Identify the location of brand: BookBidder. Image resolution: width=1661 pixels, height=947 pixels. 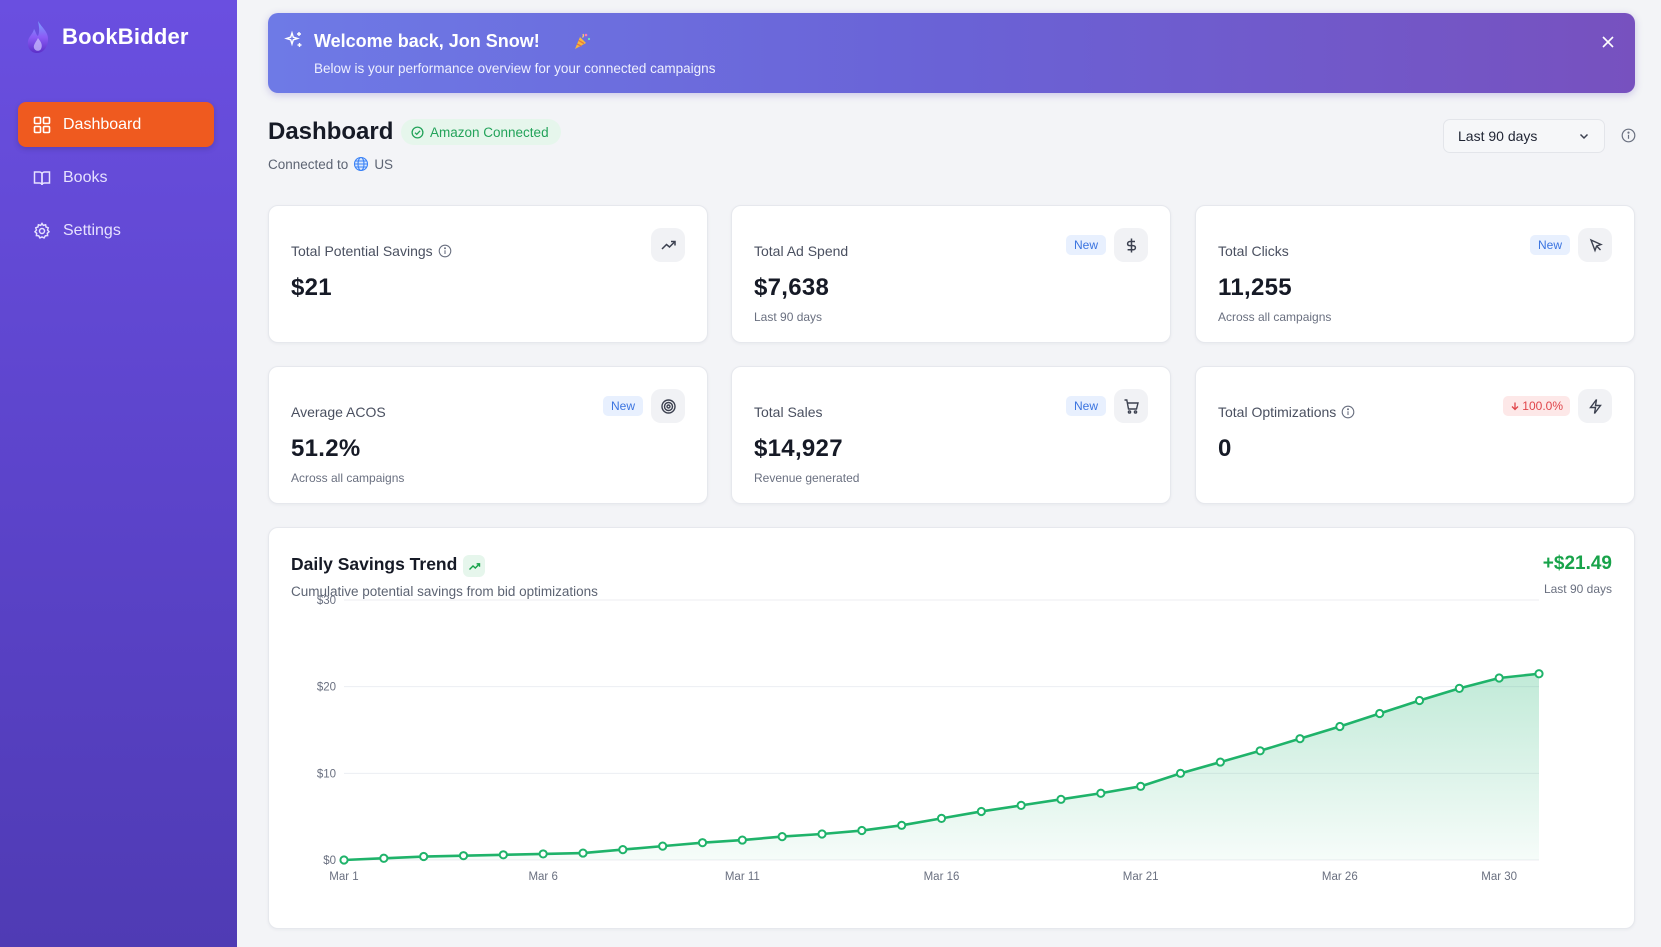
(106, 37).